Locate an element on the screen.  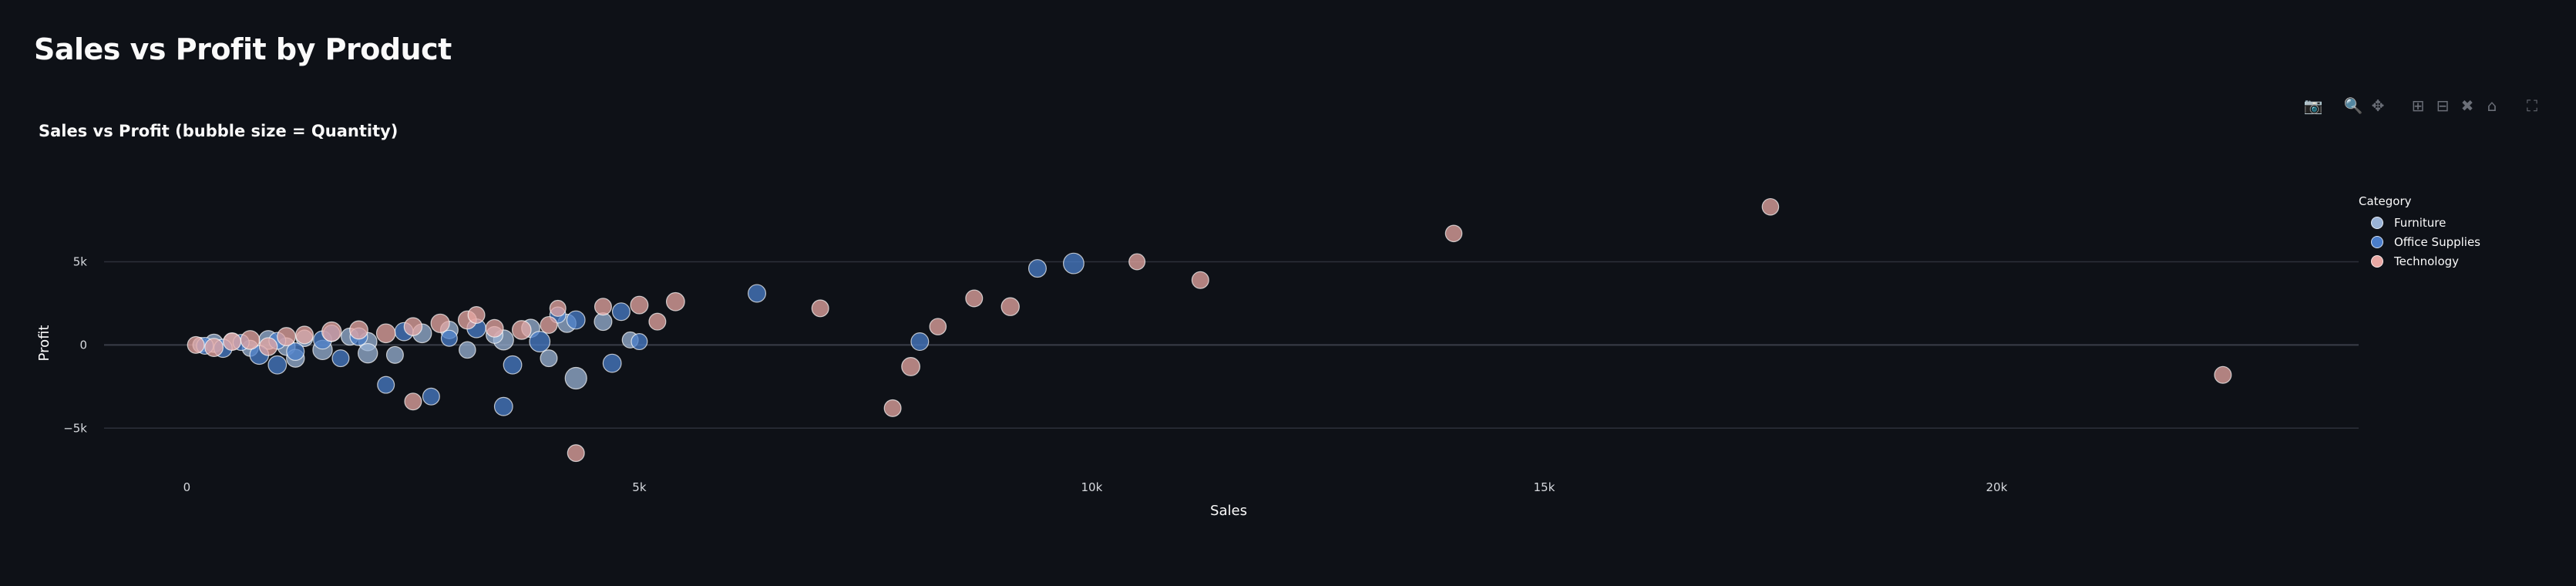
zoom-icon: 🔍 is located at coordinates (2353, 105).